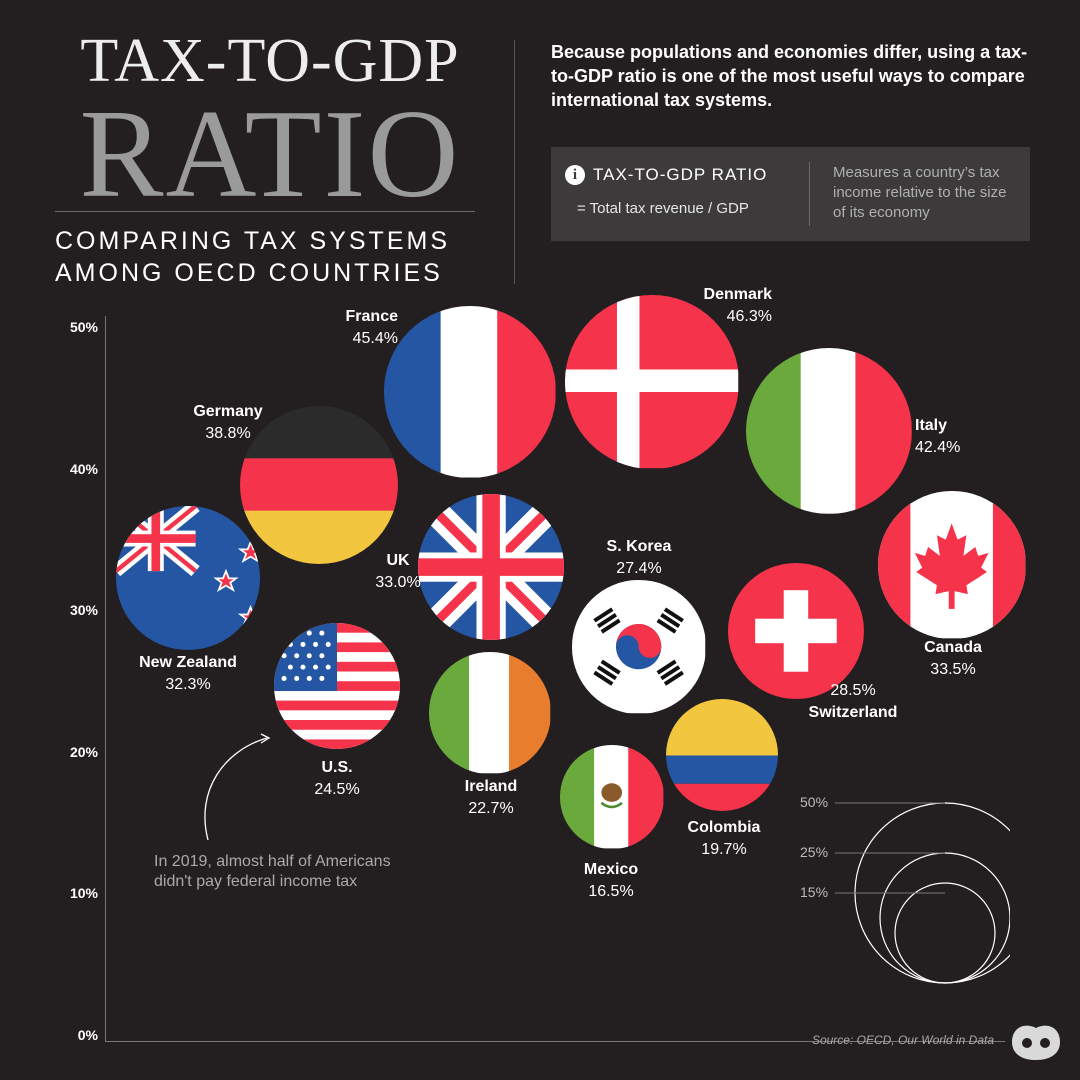 Image resolution: width=1080 pixels, height=1080 pixels. Describe the element at coordinates (1036, 1042) in the screenshot. I see `logo-icon` at that location.